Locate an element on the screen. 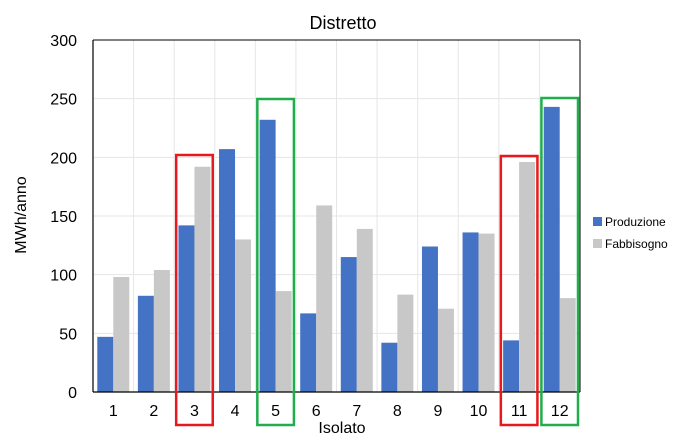  y-tick-label: 250 is located at coordinates (63, 100).